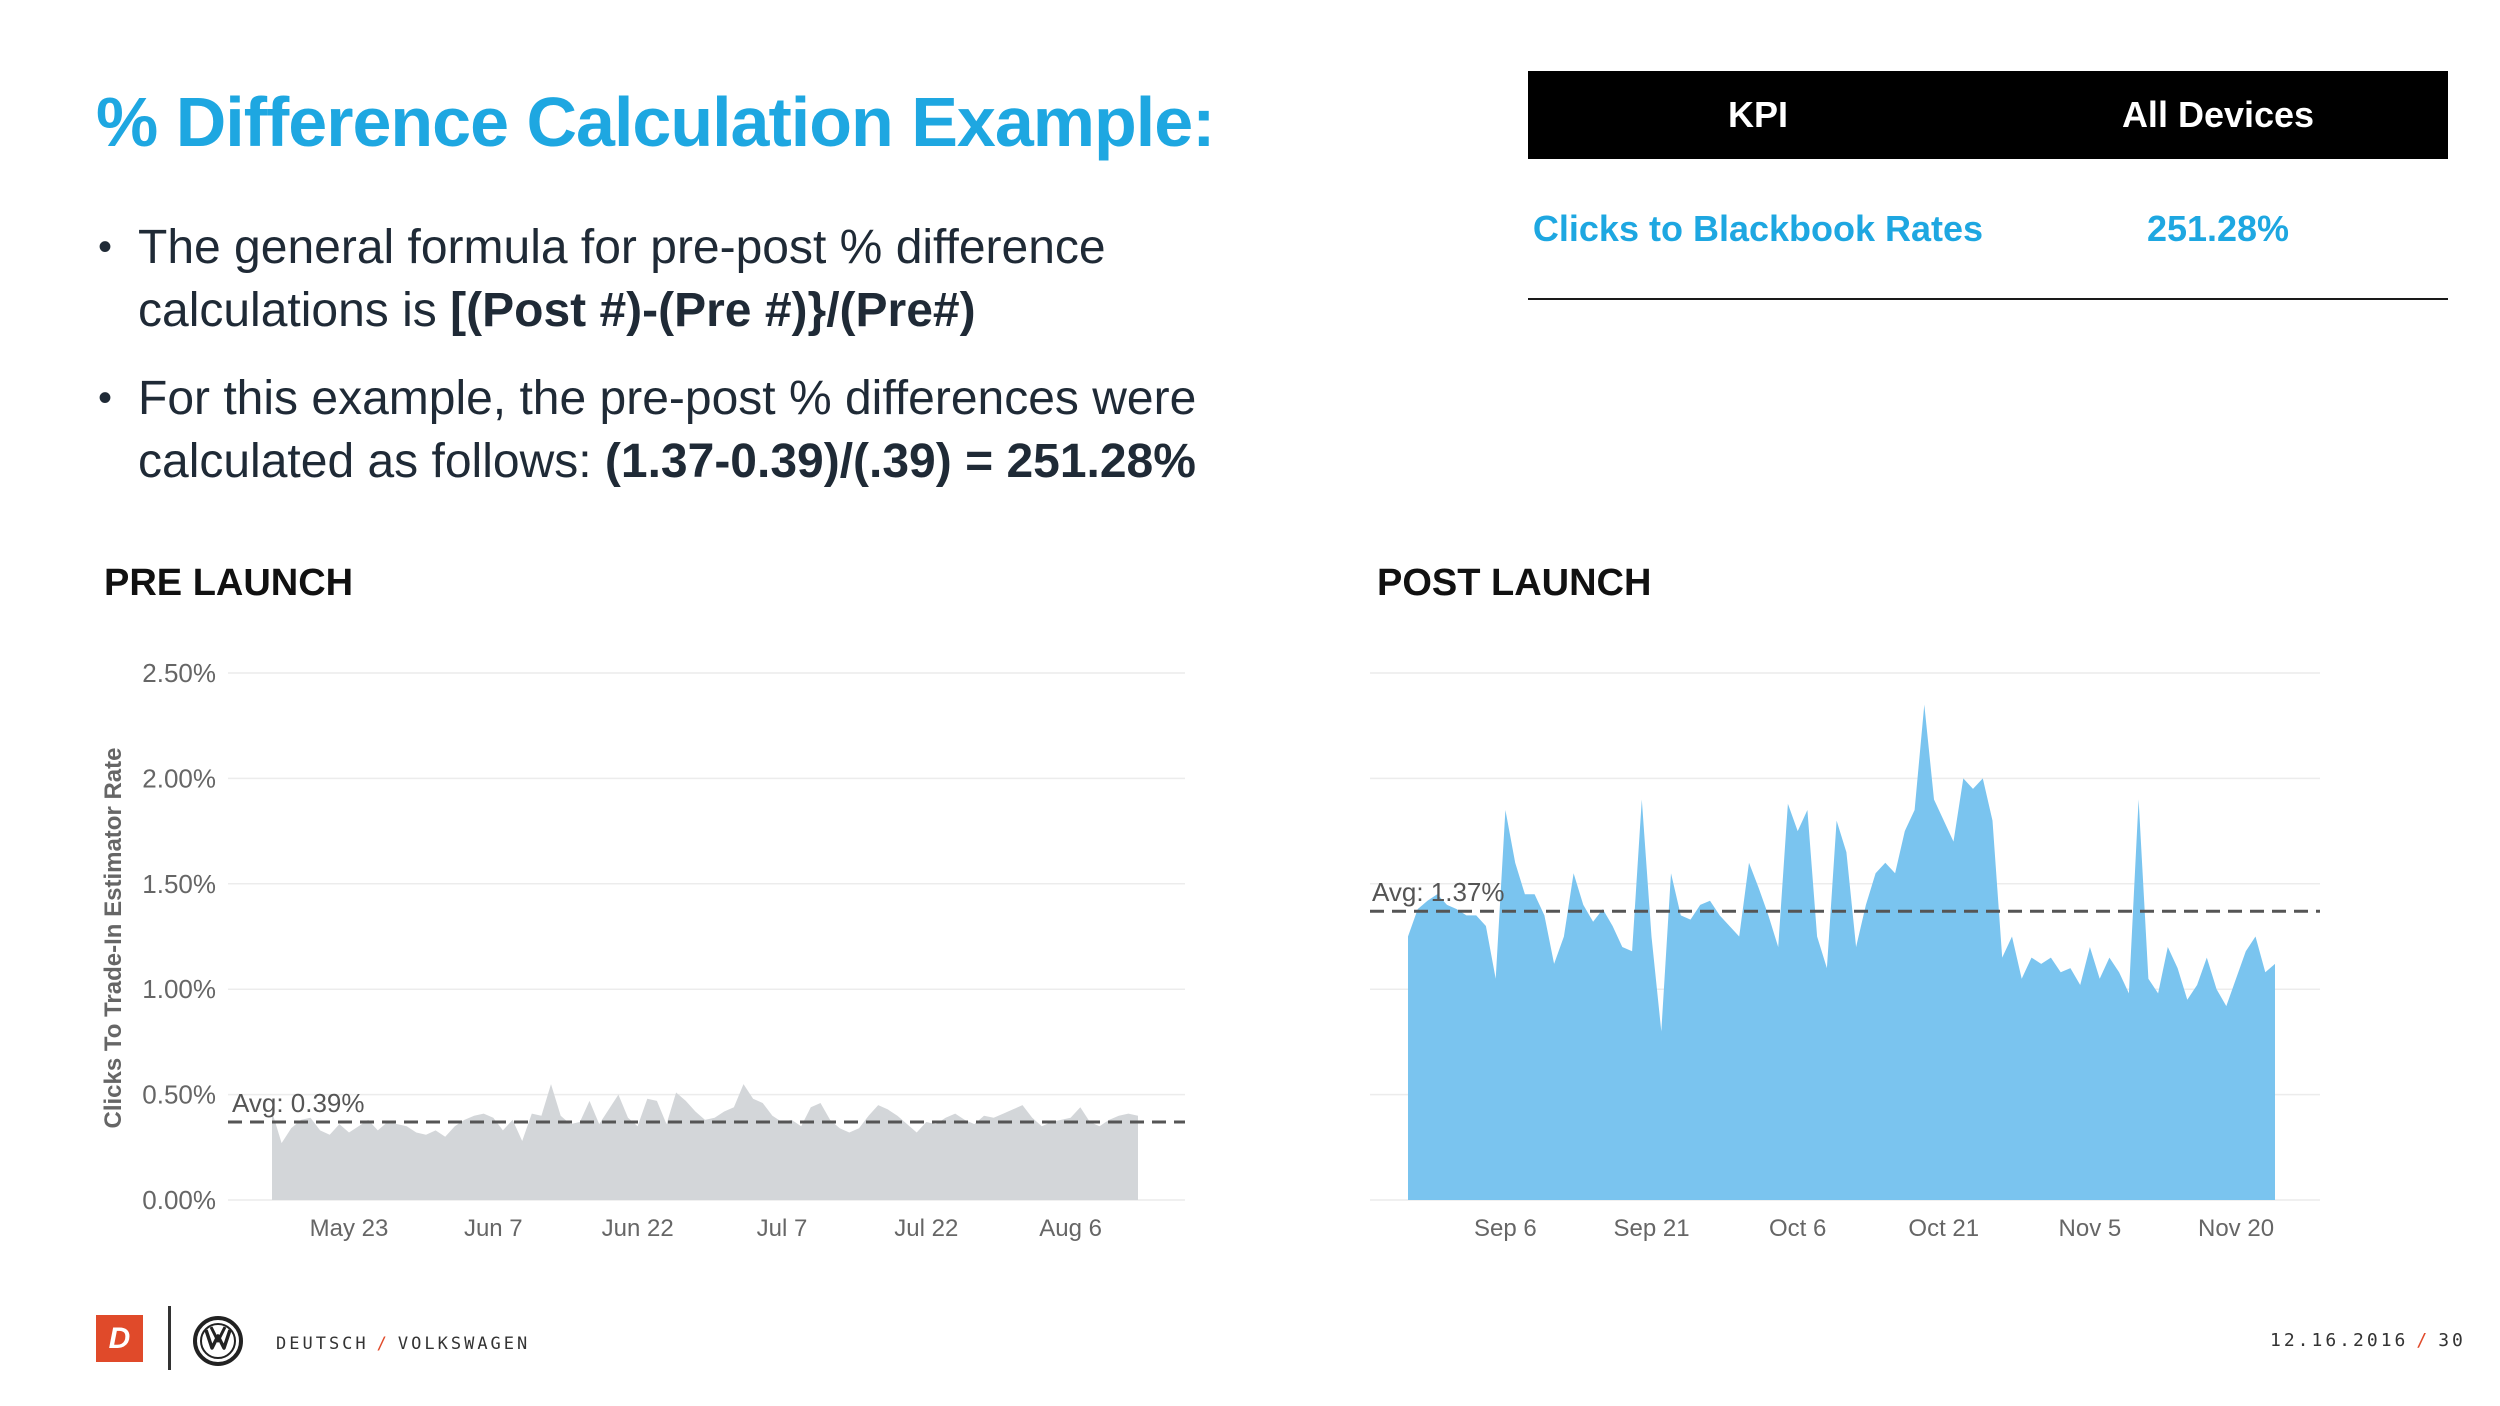 The image size is (2500, 1406). I want to click on pre-launch-label: PRE LAUNCH, so click(229, 583).